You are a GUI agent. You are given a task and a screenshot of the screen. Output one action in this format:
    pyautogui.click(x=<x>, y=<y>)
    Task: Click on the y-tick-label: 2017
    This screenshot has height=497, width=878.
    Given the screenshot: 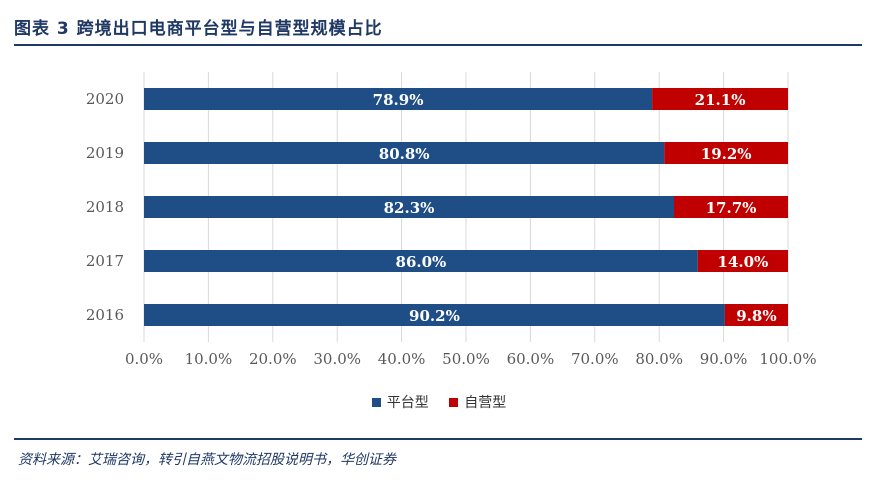 What is the action you would take?
    pyautogui.click(x=105, y=261)
    